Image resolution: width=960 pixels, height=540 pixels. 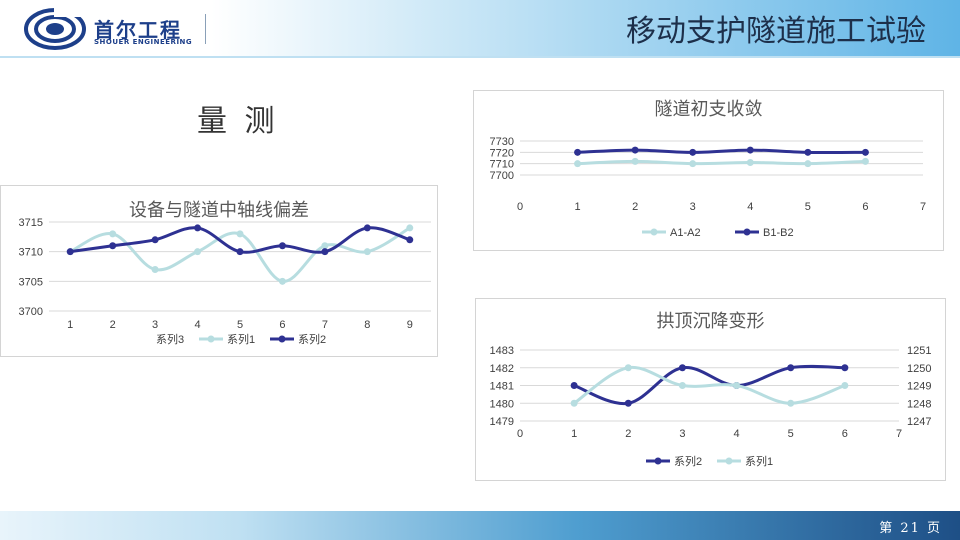 What do you see at coordinates (502, 387) in the screenshot?
I see `y-tick-label: 1481` at bounding box center [502, 387].